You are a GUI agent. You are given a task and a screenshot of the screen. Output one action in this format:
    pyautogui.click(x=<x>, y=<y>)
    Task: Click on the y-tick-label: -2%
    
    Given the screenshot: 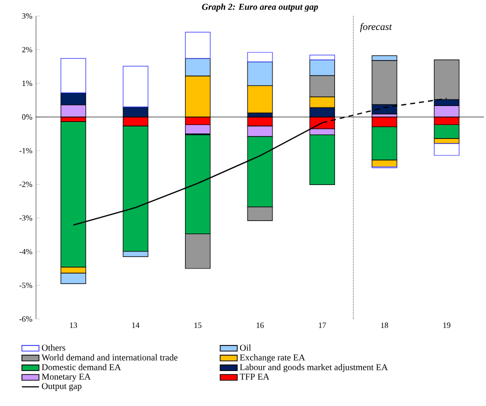 What is the action you would take?
    pyautogui.click(x=25, y=185)
    